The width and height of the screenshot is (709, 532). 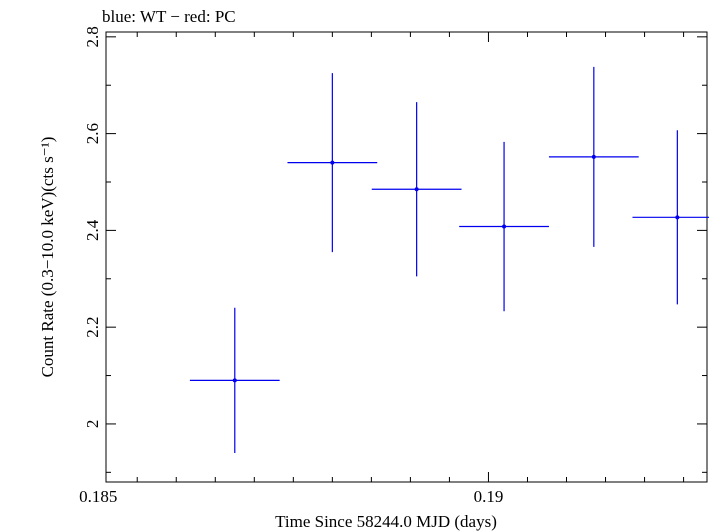 I want to click on y-tick-label: 2.8, so click(x=92, y=36).